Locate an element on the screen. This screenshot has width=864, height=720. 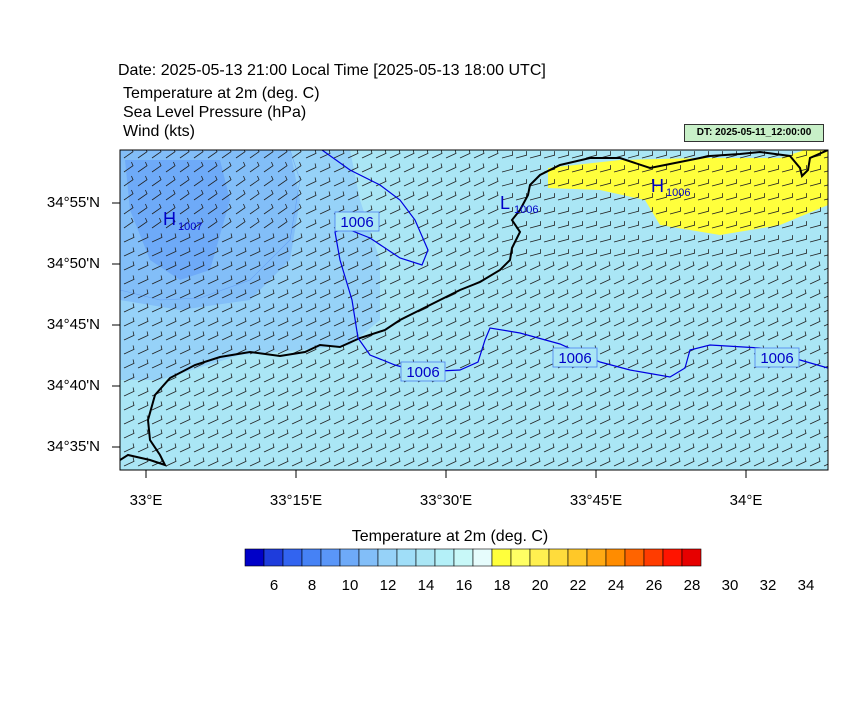
lat-ticks is located at coordinates (116, 325).